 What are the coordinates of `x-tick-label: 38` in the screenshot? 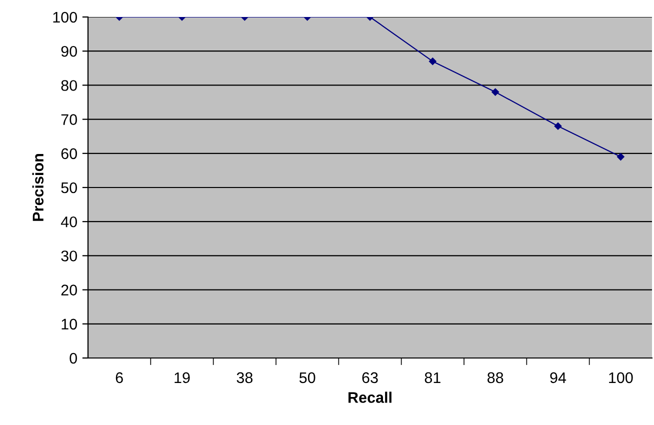 It's located at (244, 378).